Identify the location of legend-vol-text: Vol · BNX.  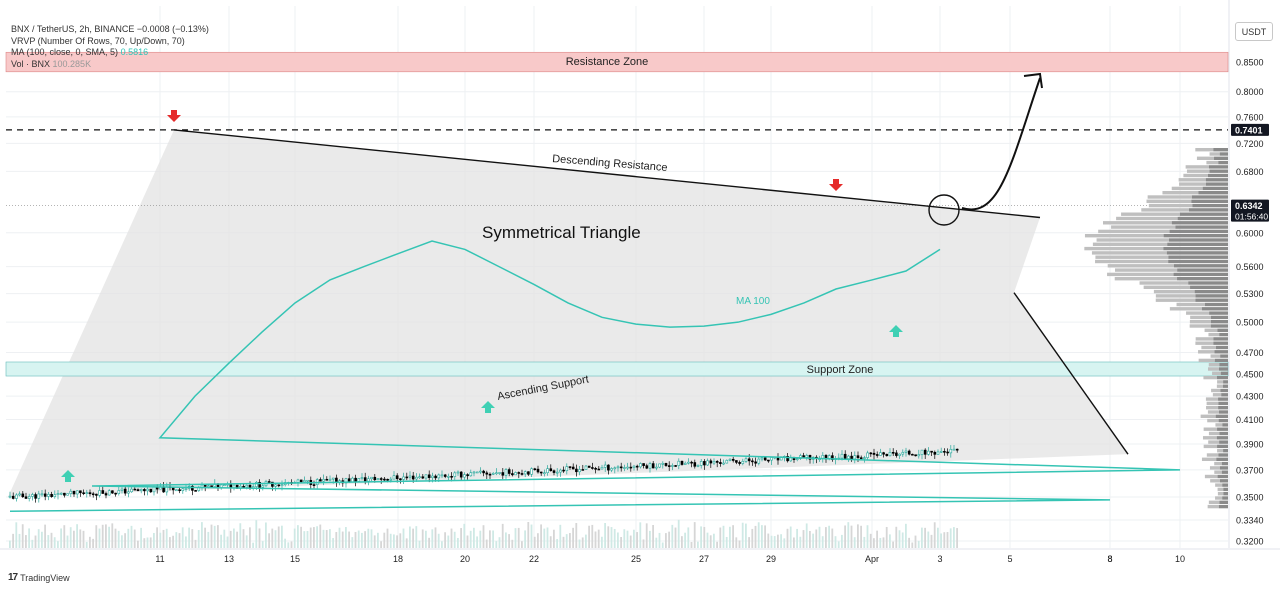
(31, 63).